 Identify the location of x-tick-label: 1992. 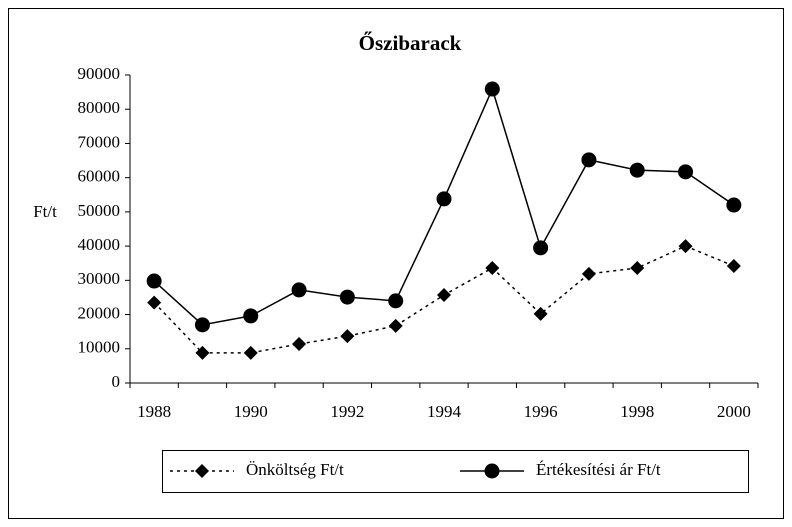
(347, 411).